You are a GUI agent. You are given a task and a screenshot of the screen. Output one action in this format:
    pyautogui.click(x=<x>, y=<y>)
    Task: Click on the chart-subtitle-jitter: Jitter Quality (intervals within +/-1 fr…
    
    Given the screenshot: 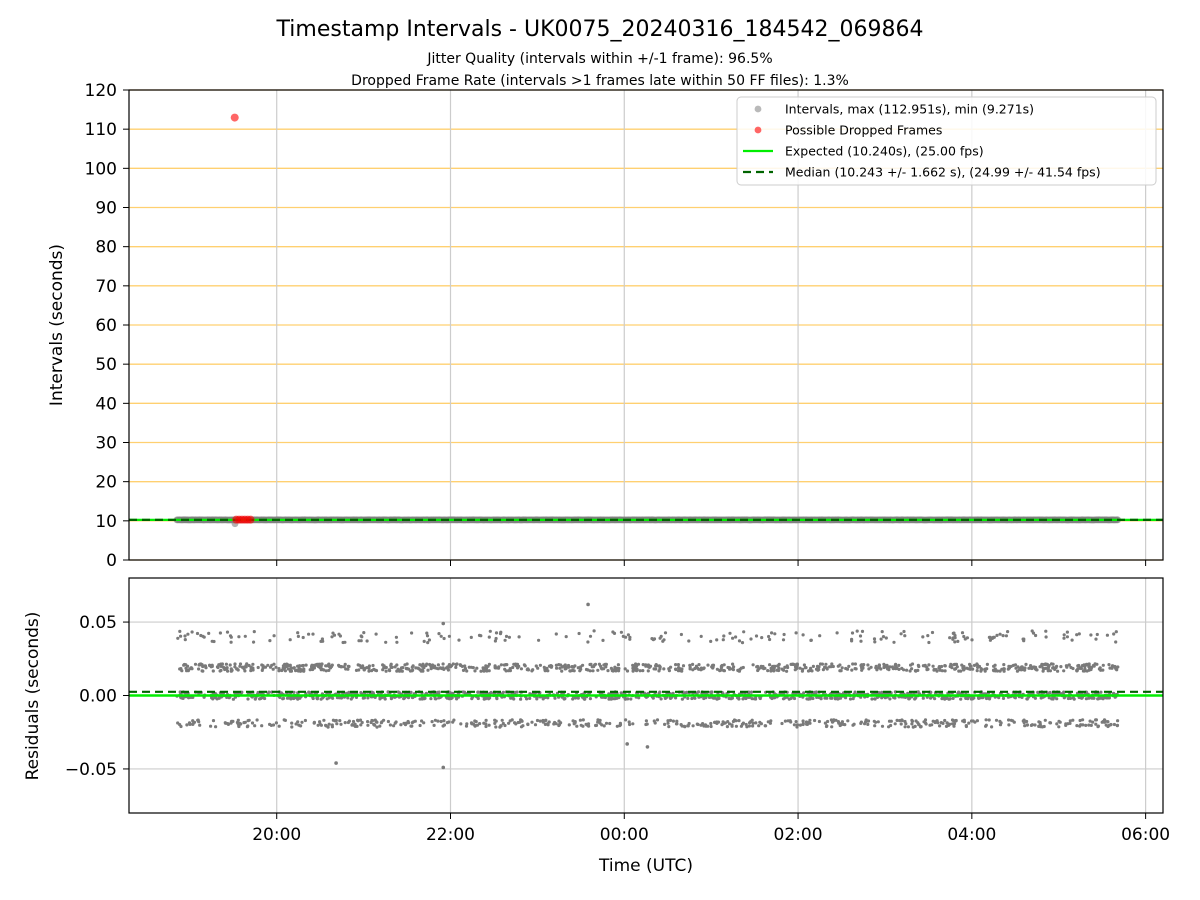 What is the action you would take?
    pyautogui.click(x=599, y=59)
    